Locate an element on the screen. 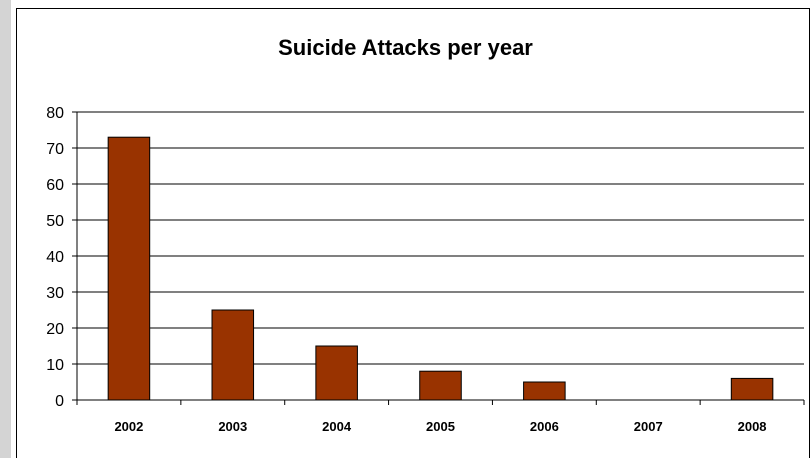 The width and height of the screenshot is (811, 458). y-tick-label-50: 50 is located at coordinates (55, 221).